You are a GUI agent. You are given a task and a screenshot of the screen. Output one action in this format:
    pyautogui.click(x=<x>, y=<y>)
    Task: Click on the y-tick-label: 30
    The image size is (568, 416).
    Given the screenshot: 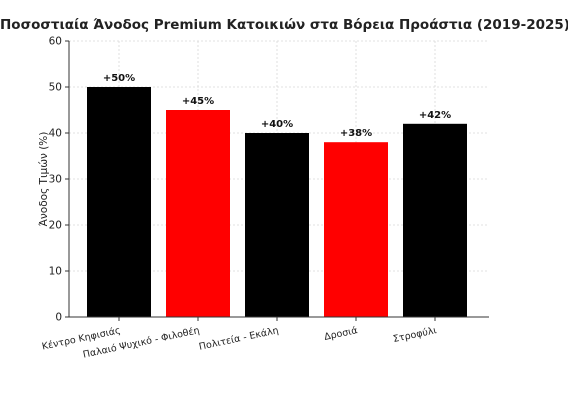 What is the action you would take?
    pyautogui.click(x=55, y=180)
    